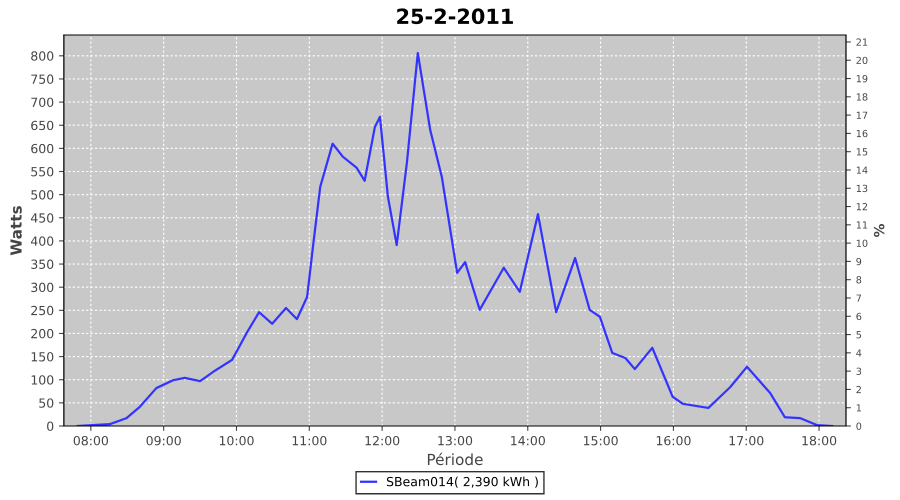  I want to click on y2-tick-label: 14, so click(862, 170).